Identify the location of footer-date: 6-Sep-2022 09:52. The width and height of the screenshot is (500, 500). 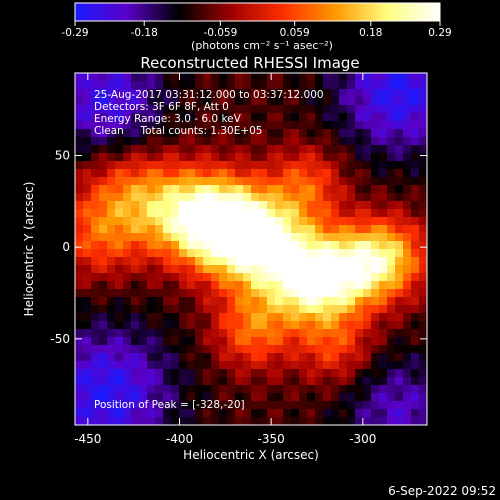
(442, 491).